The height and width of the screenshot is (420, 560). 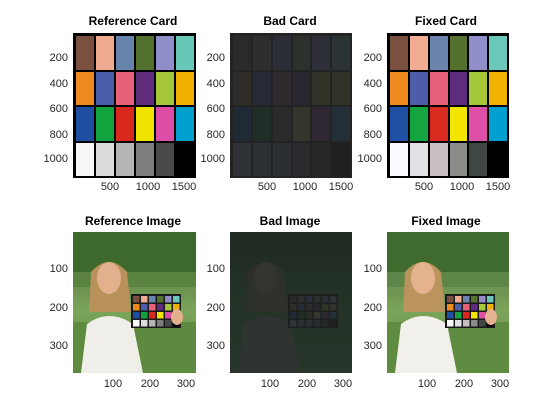 I want to click on reference-swatch-grid, so click(x=134, y=105).